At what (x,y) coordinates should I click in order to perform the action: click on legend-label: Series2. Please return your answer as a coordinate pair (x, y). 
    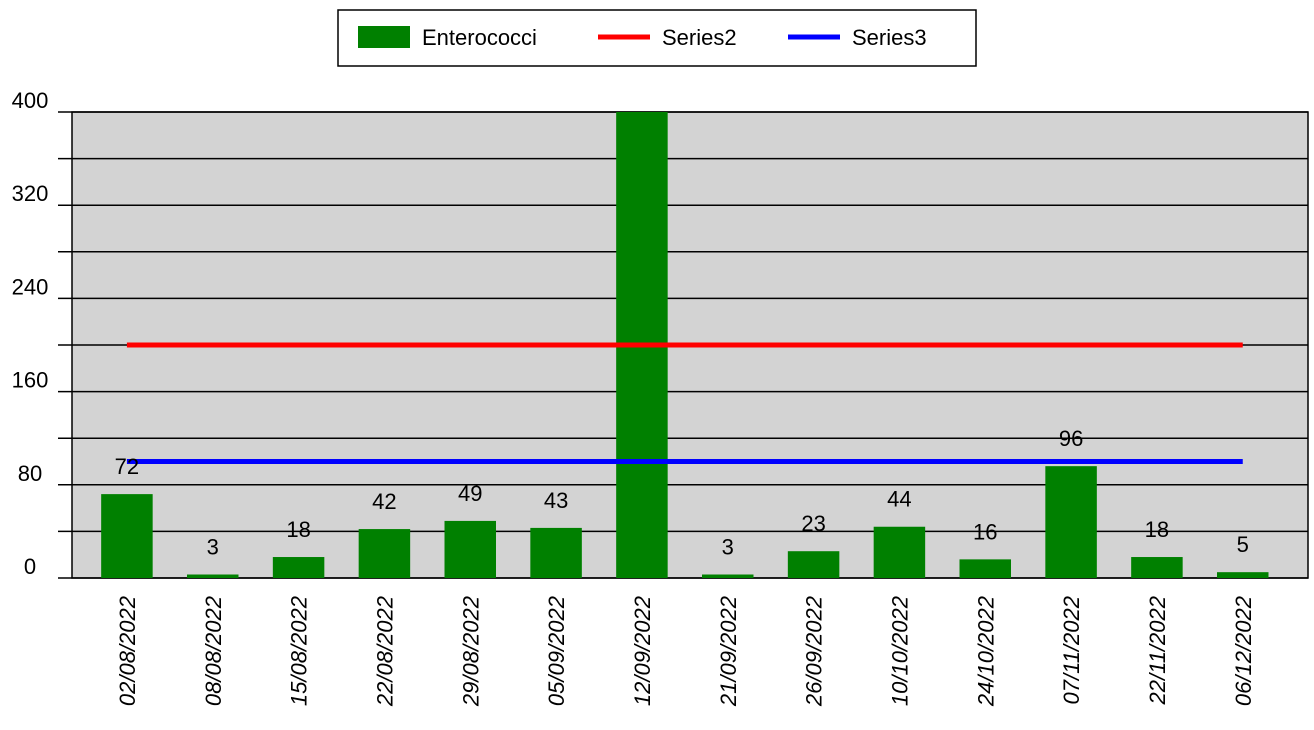
    Looking at the image, I should click on (699, 37).